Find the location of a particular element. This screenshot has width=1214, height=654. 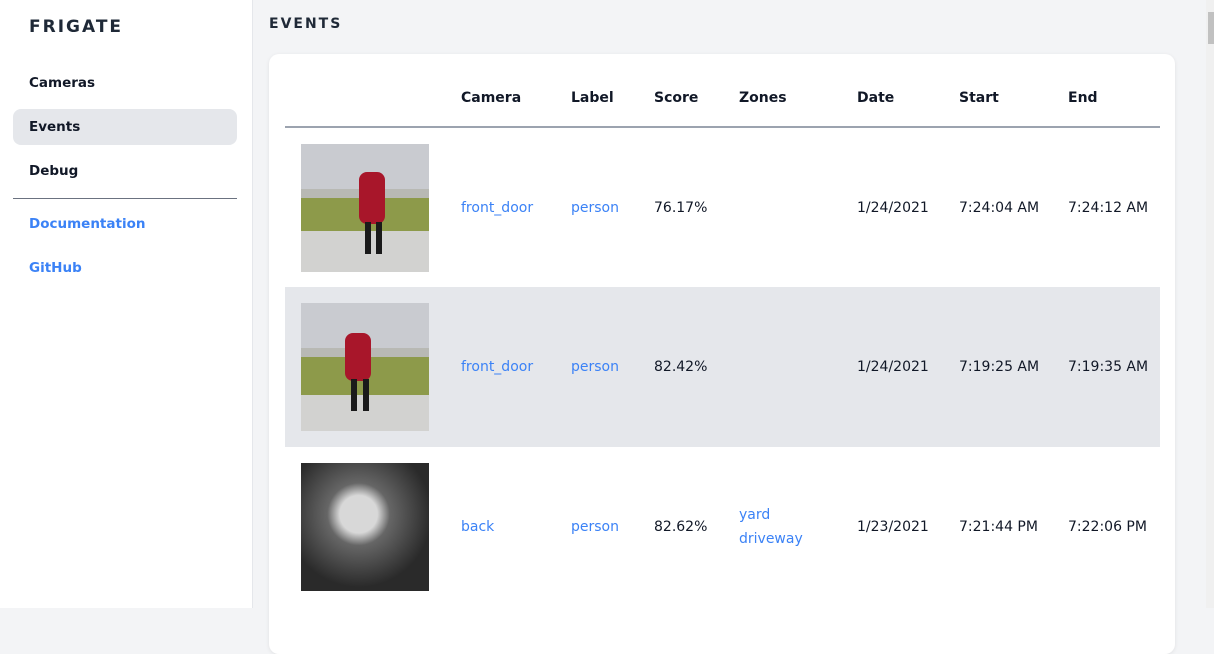

header-score: Score is located at coordinates (696, 99).